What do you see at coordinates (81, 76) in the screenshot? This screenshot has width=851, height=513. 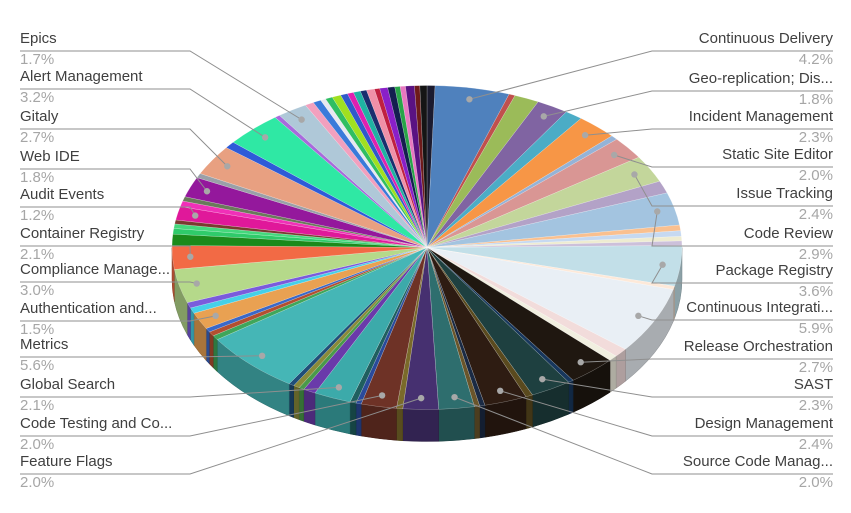 I see `callout-label: Alert Management` at bounding box center [81, 76].